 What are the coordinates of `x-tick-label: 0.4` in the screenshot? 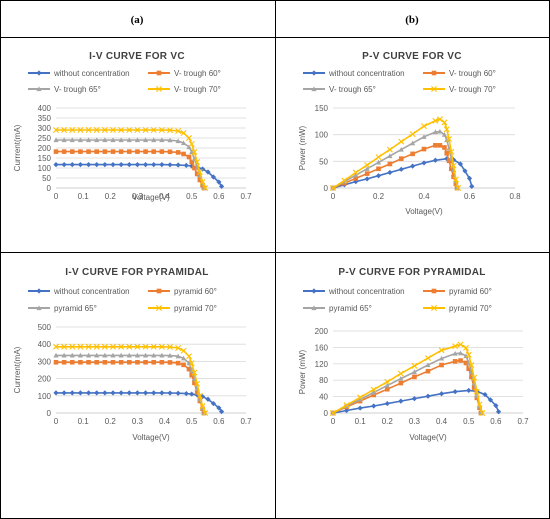 It's located at (165, 196).